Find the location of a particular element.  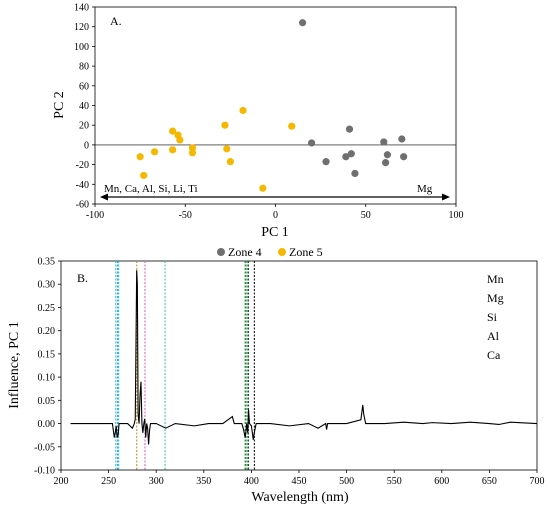

panel-a-x-label: PC 1 is located at coordinates (275, 232).